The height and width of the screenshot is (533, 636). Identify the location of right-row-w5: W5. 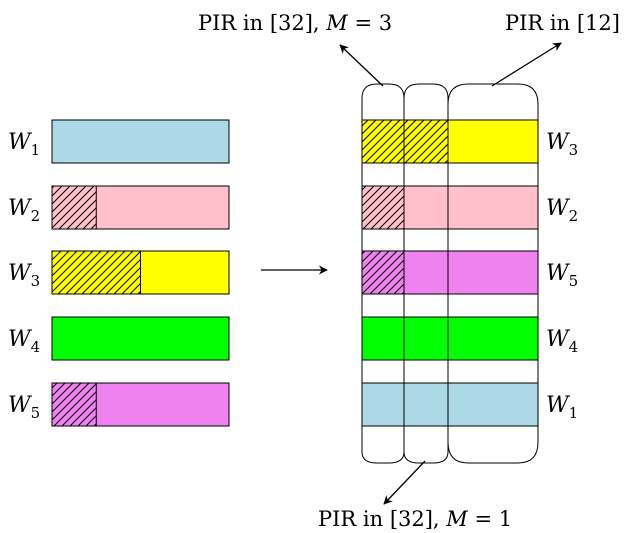
(469, 272).